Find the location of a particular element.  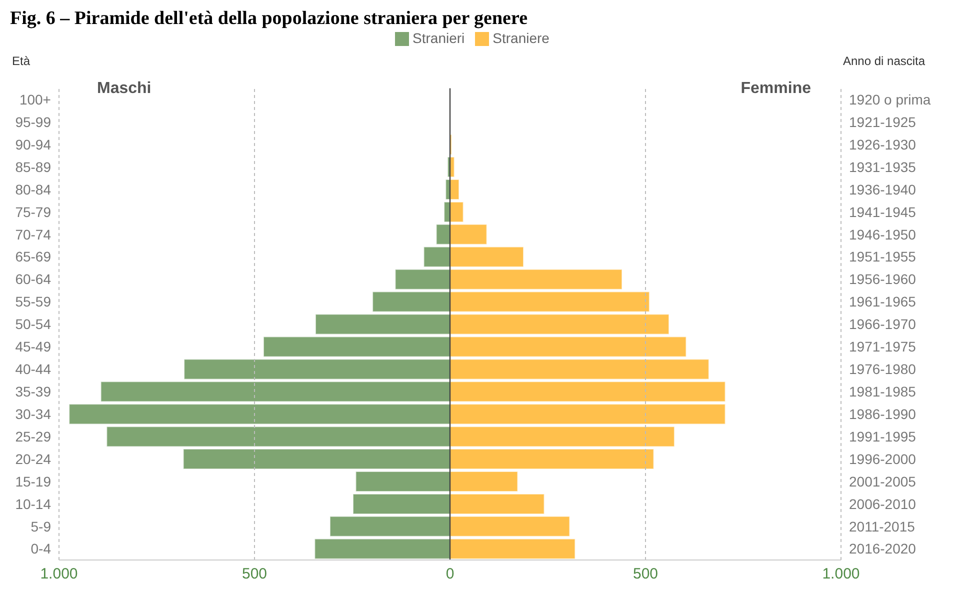

y-tick-label: 50-54 is located at coordinates (33, 324).